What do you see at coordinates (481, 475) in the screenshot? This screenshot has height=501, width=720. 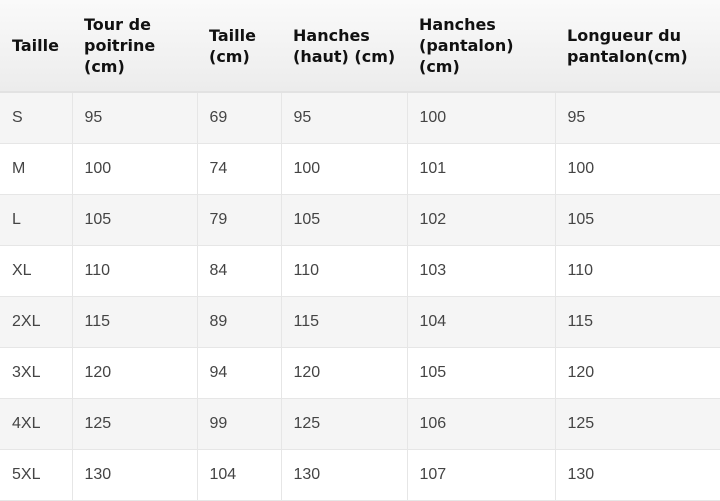 I see `table-cell: 107` at bounding box center [481, 475].